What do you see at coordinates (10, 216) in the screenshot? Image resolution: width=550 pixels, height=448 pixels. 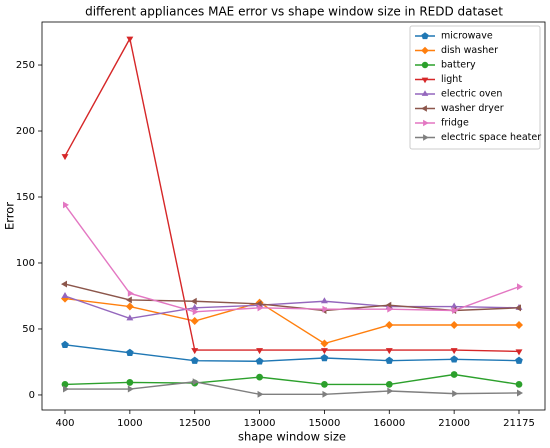 I see `y-axis-label: Error` at bounding box center [10, 216].